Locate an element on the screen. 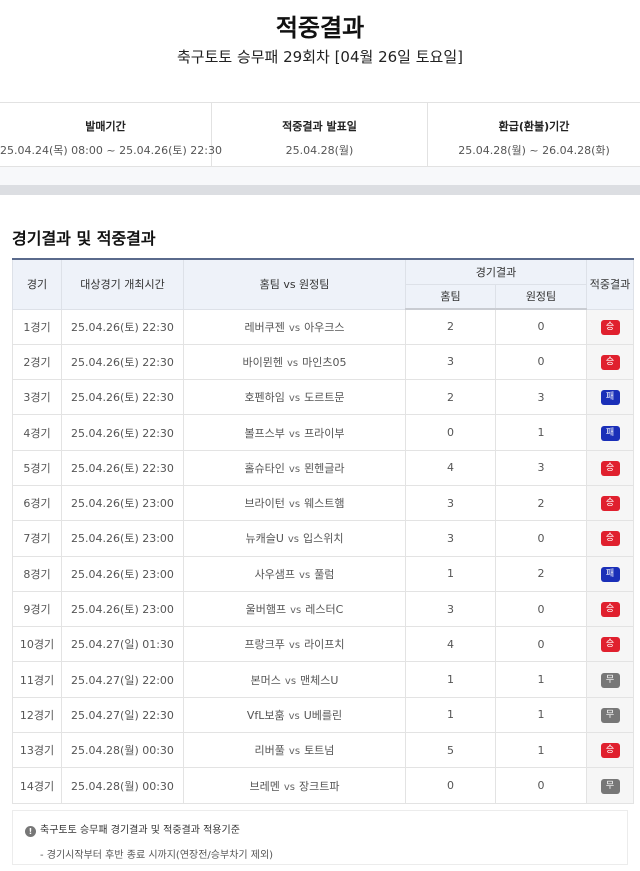 This screenshot has width=640, height=871. matchup: 레버쿠젠 vs 아우크스 is located at coordinates (294, 326).